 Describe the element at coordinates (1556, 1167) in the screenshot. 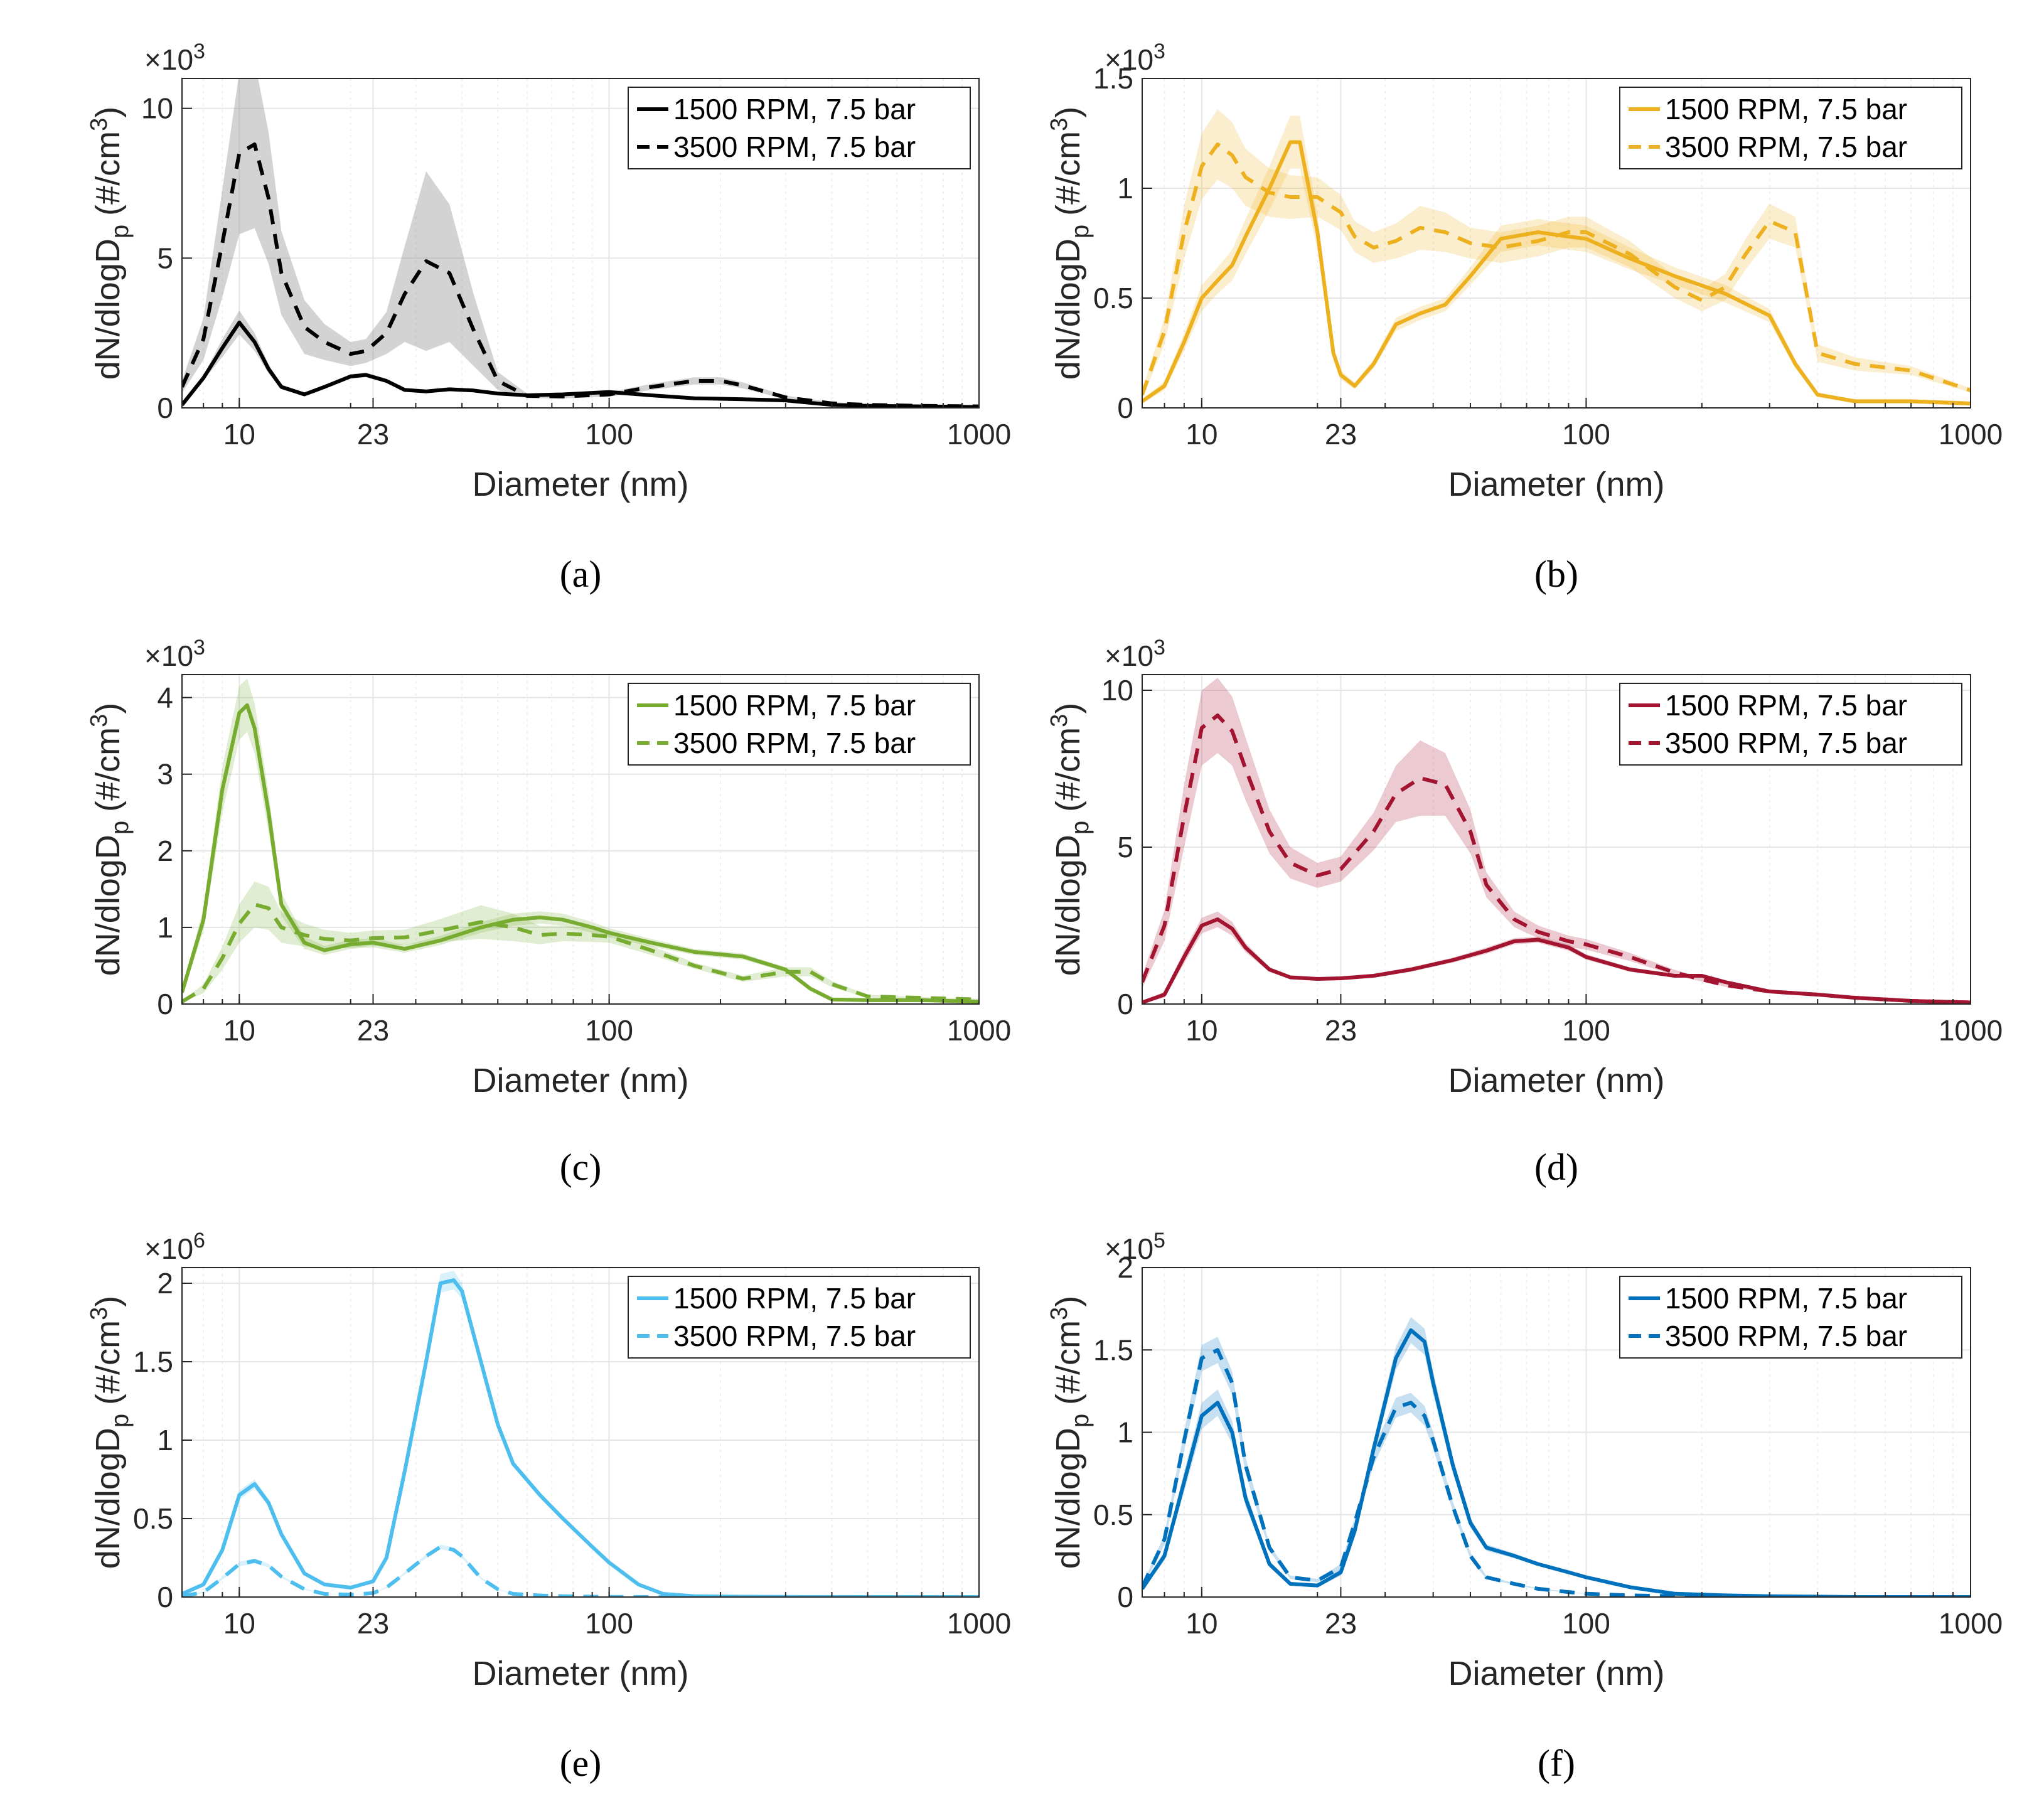

I see `subfigure-caption-text: (d)` at that location.